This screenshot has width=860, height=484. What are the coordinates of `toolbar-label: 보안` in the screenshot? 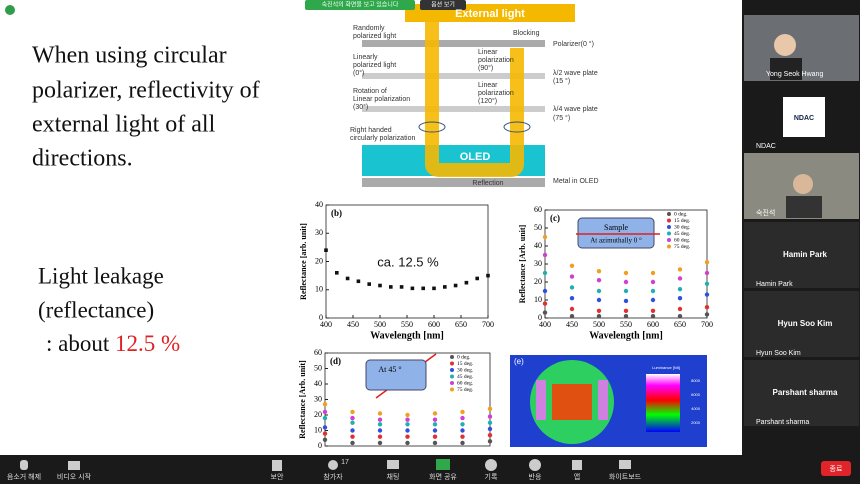 It's located at (277, 476).